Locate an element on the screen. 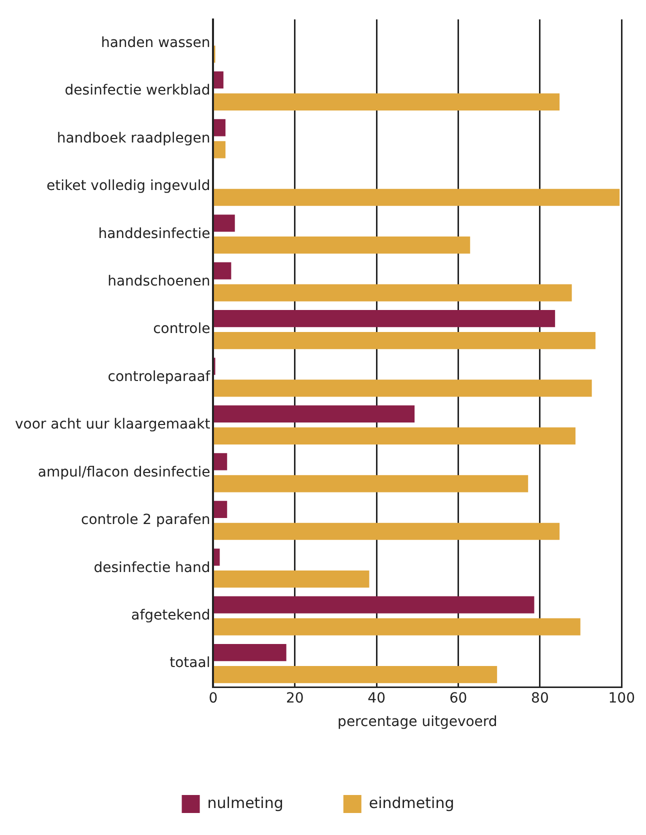 The height and width of the screenshot is (835, 646). y-tick-label: controleparaaf is located at coordinates (160, 376).